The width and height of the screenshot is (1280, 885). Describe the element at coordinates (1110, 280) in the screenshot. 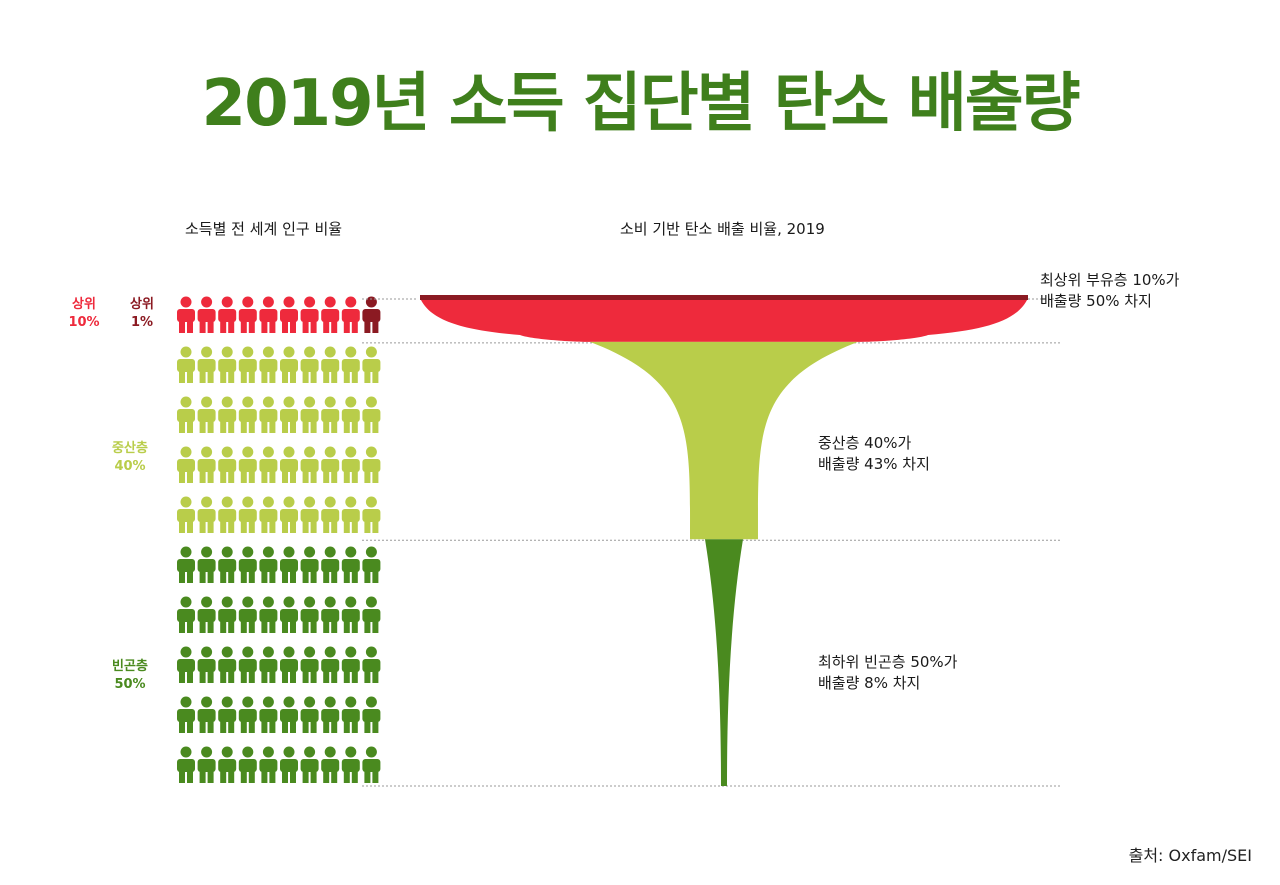

I see `annotation-top-line1: 최상위 부유층 10%가` at that location.